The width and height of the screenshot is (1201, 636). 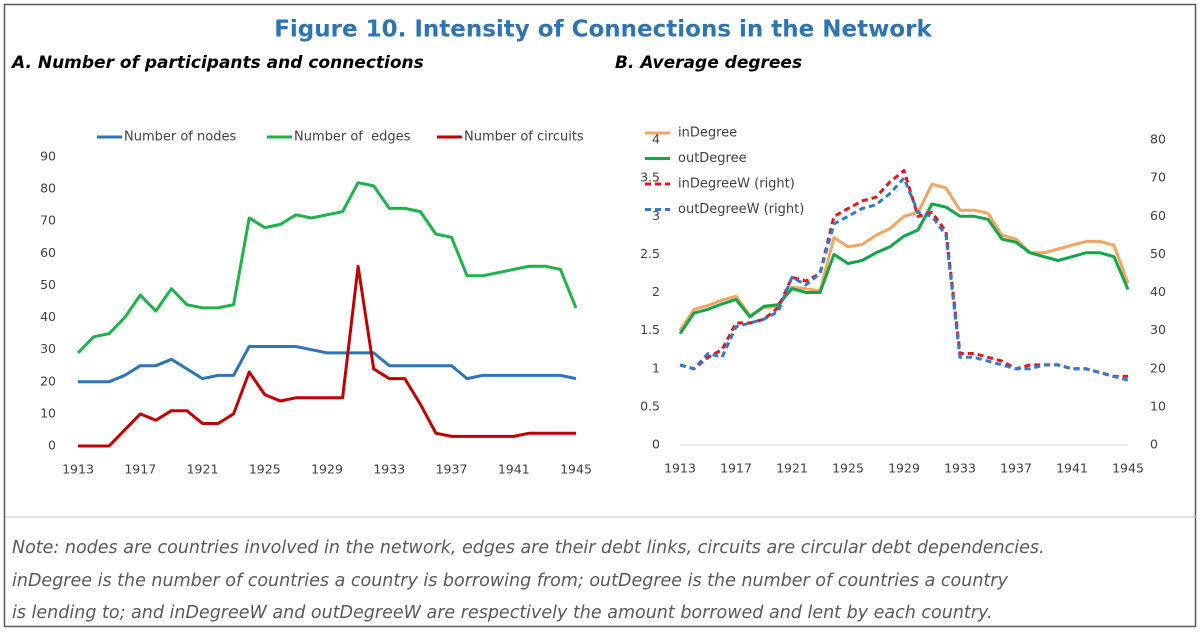 I want to click on y2-tick-label: 40, so click(x=1158, y=291).